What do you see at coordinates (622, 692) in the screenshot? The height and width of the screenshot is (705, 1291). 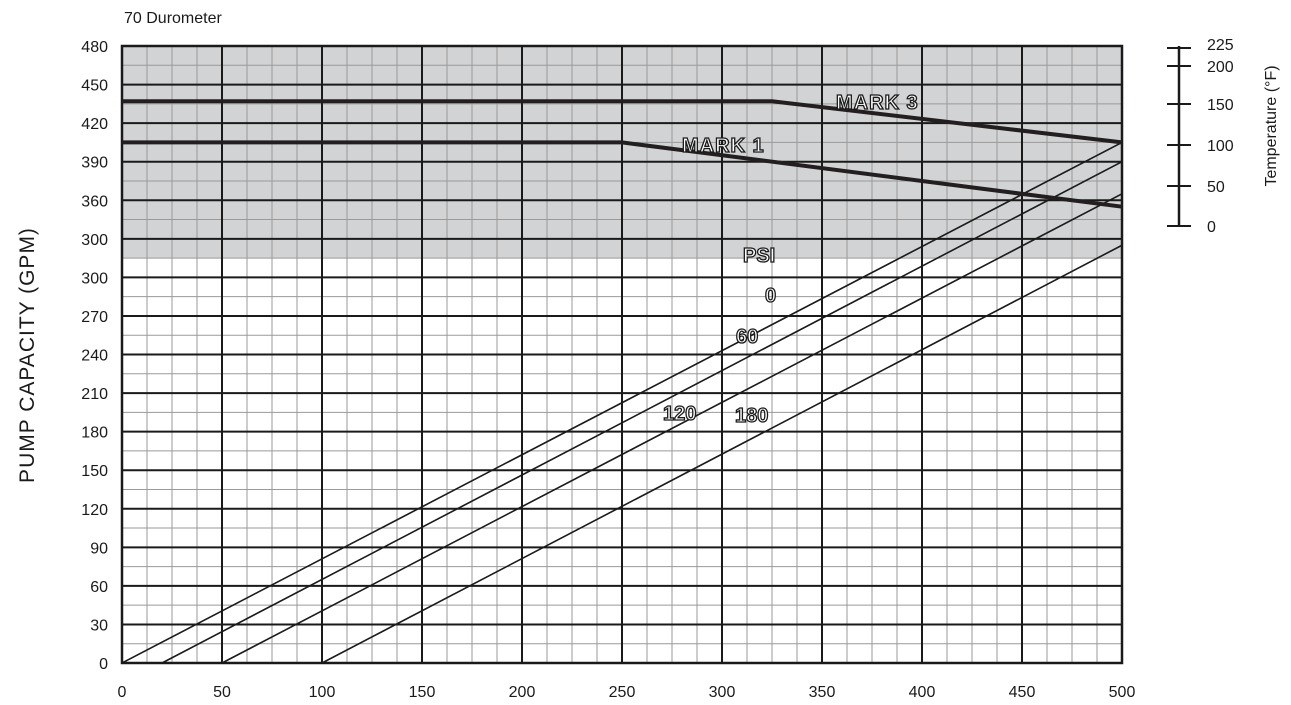 I see `x-tick-label: 250` at bounding box center [622, 692].